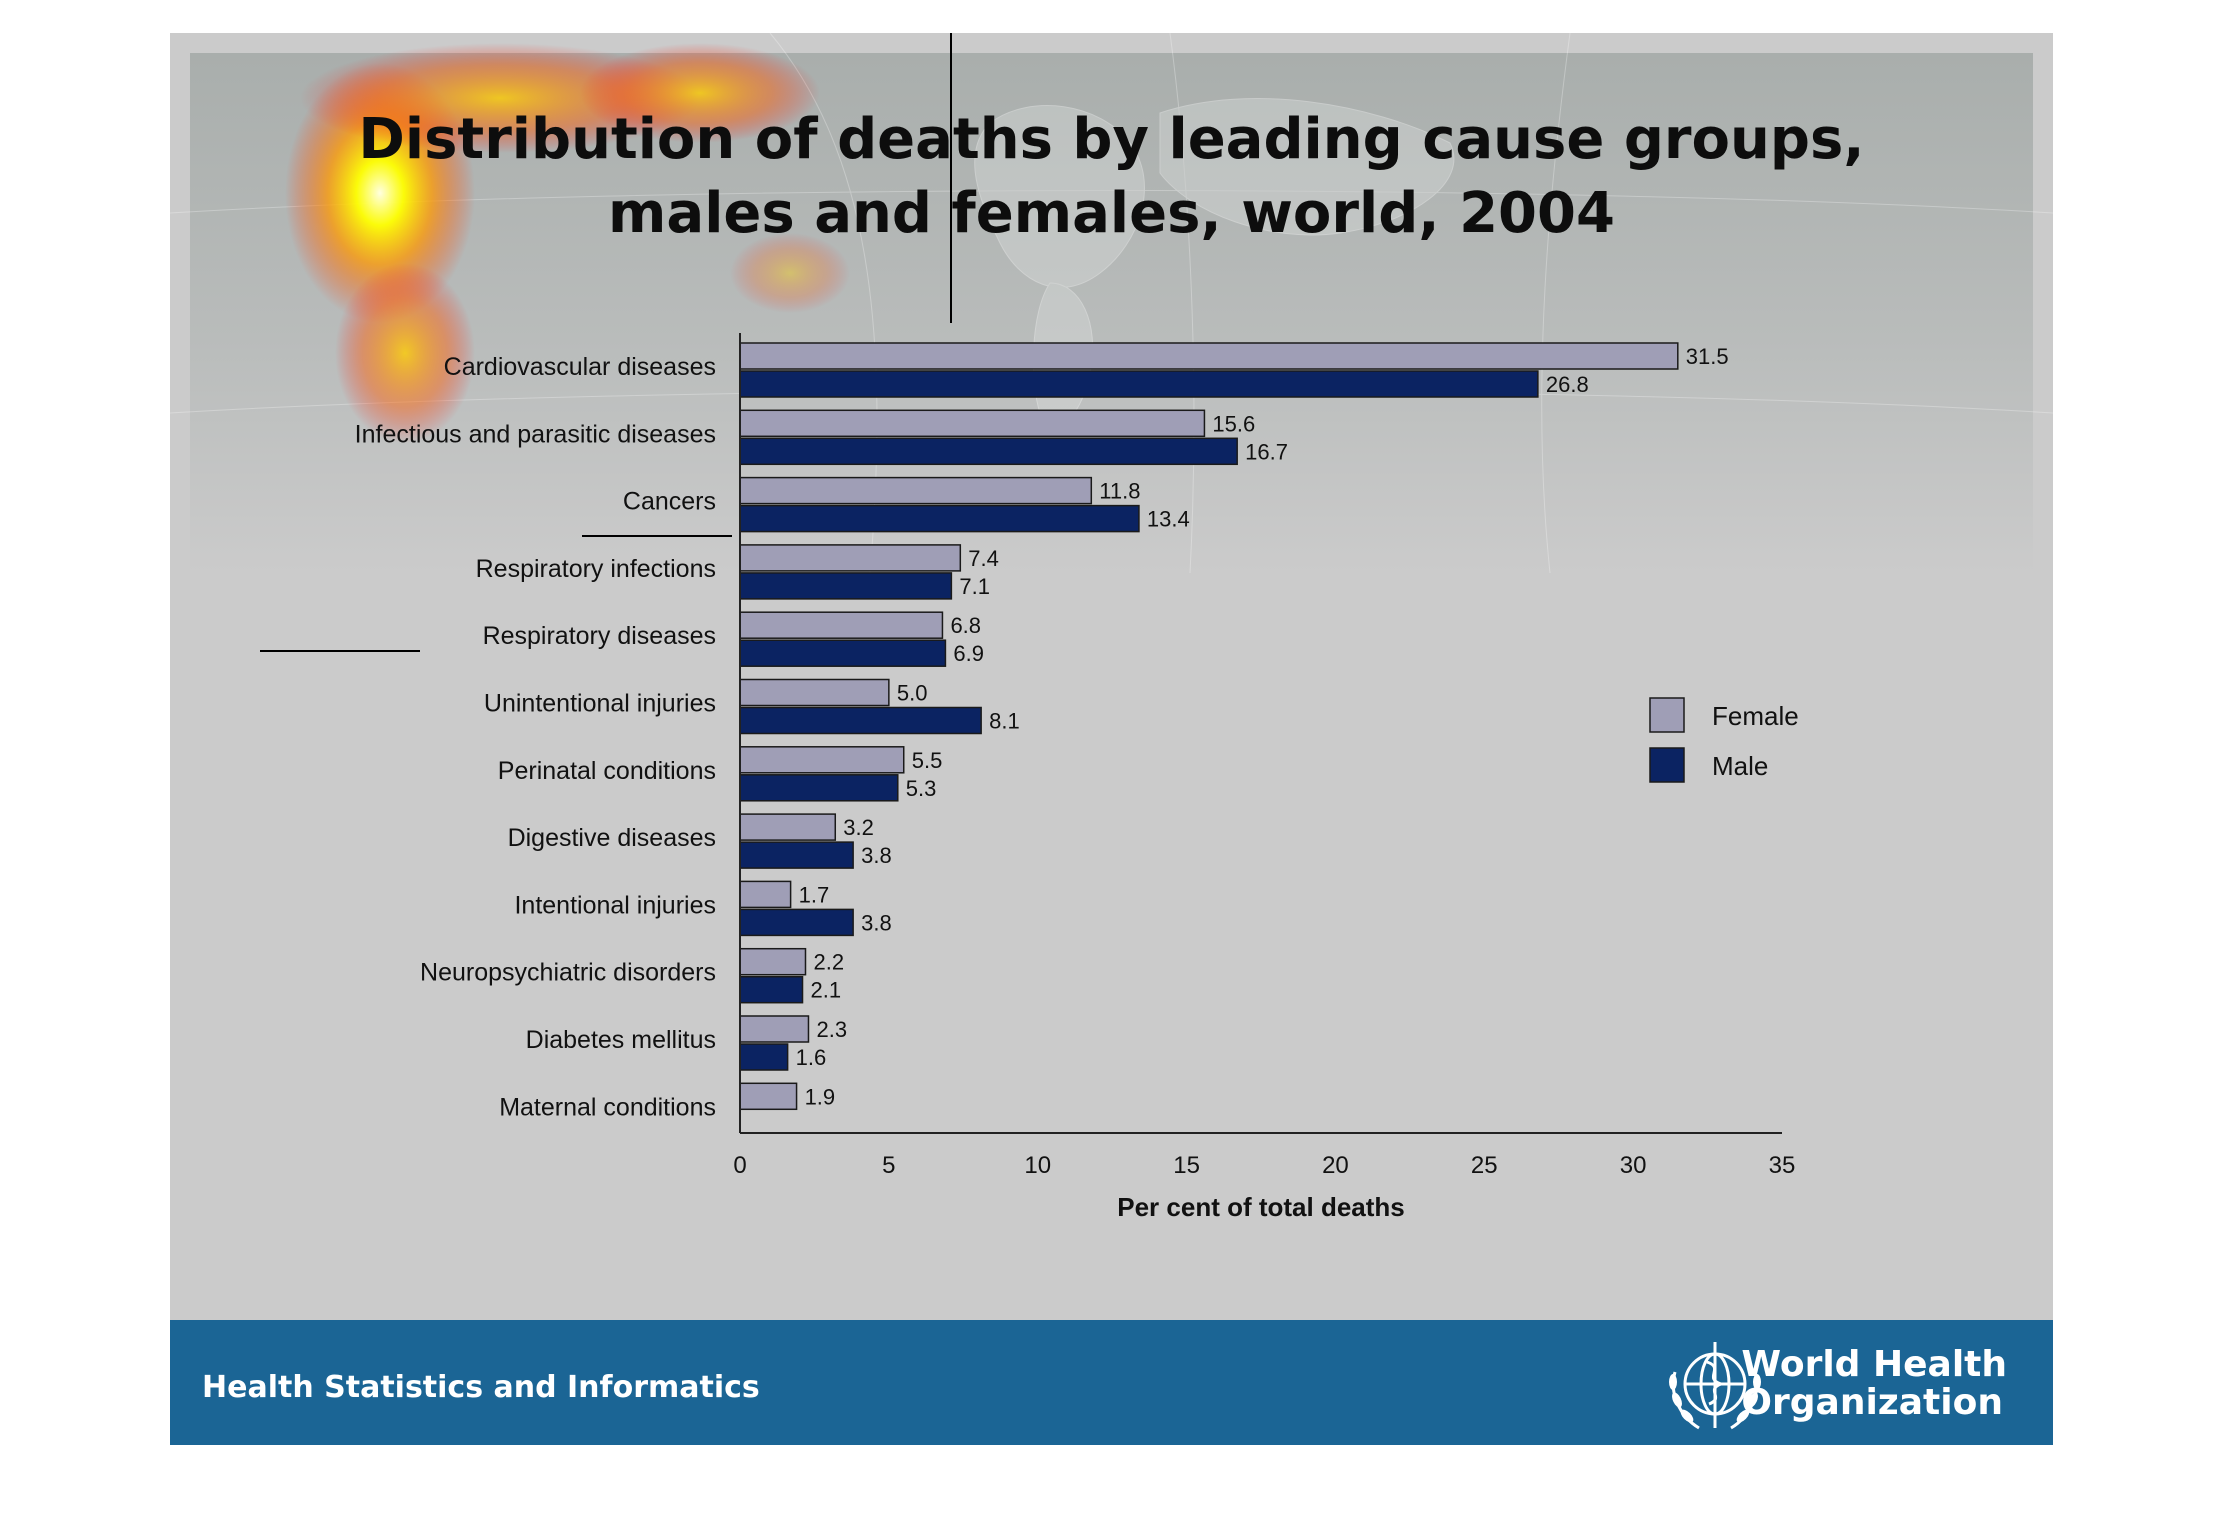 This screenshot has width=2216, height=1530. I want to click on category-label: Diabetes mellitus, so click(621, 1040).